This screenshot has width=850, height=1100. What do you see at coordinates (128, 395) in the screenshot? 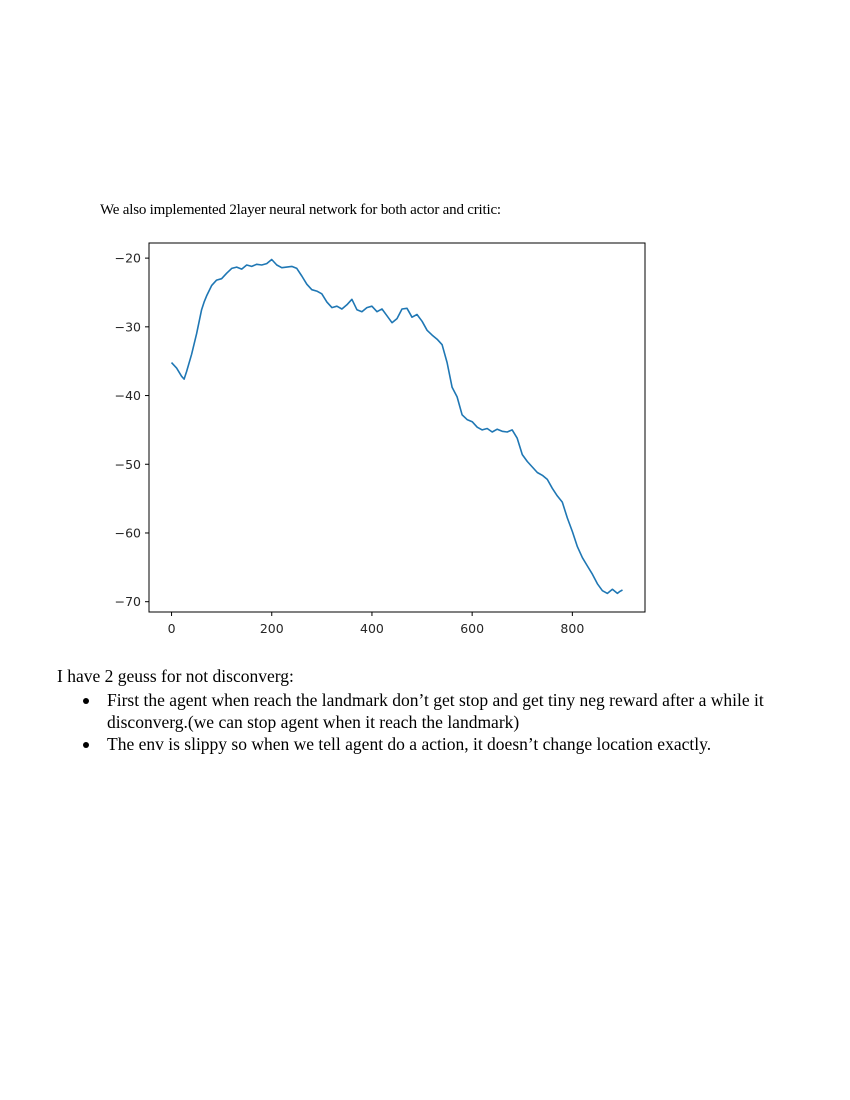
I see `y-tick-label: −40` at bounding box center [128, 395].